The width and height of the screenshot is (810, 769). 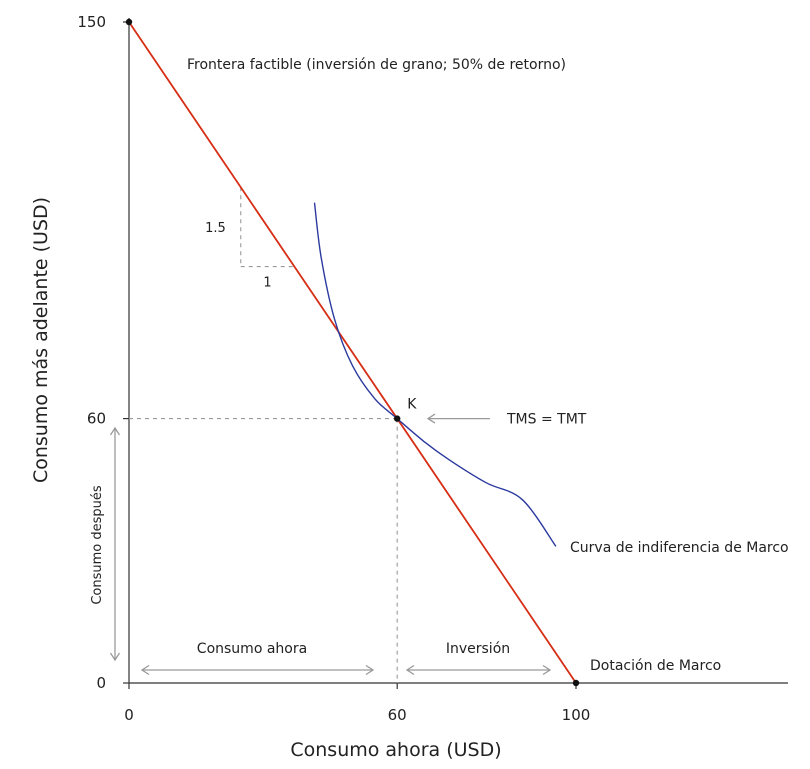 I want to click on x-tick-label: 60, so click(x=397, y=715).